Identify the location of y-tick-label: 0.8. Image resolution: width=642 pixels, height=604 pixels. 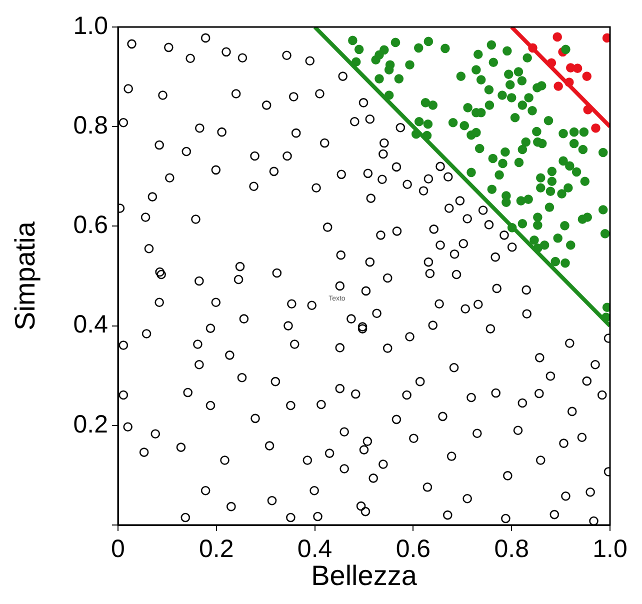
(90, 125).